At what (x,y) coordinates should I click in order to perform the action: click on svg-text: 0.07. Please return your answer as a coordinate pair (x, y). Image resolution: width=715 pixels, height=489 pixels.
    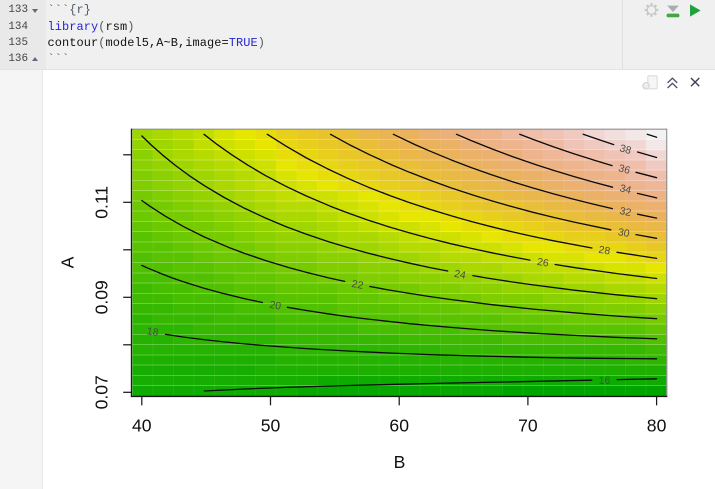
    Looking at the image, I should click on (102, 392).